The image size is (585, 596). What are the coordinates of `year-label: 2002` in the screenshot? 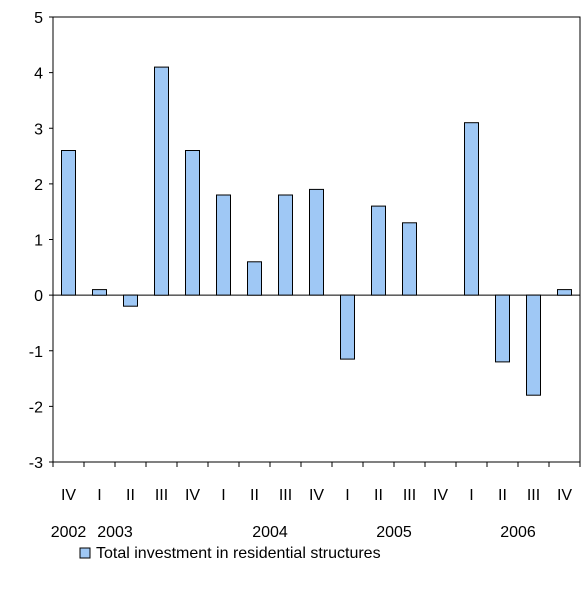 It's located at (69, 532).